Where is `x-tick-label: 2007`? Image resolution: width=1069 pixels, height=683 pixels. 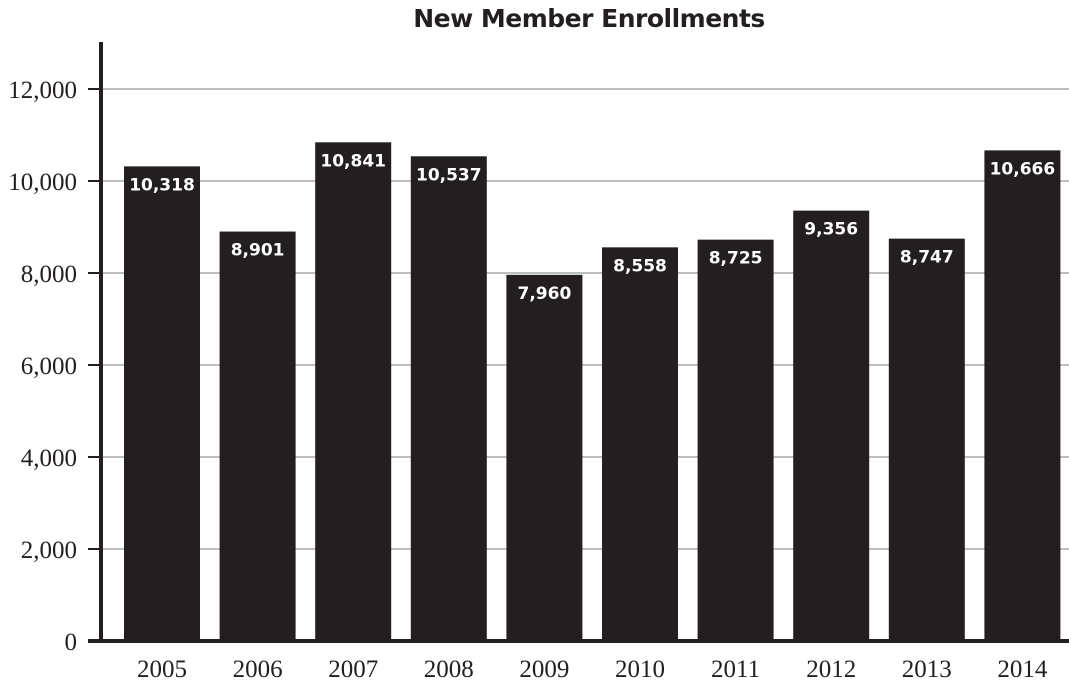 x-tick-label: 2007 is located at coordinates (353, 669).